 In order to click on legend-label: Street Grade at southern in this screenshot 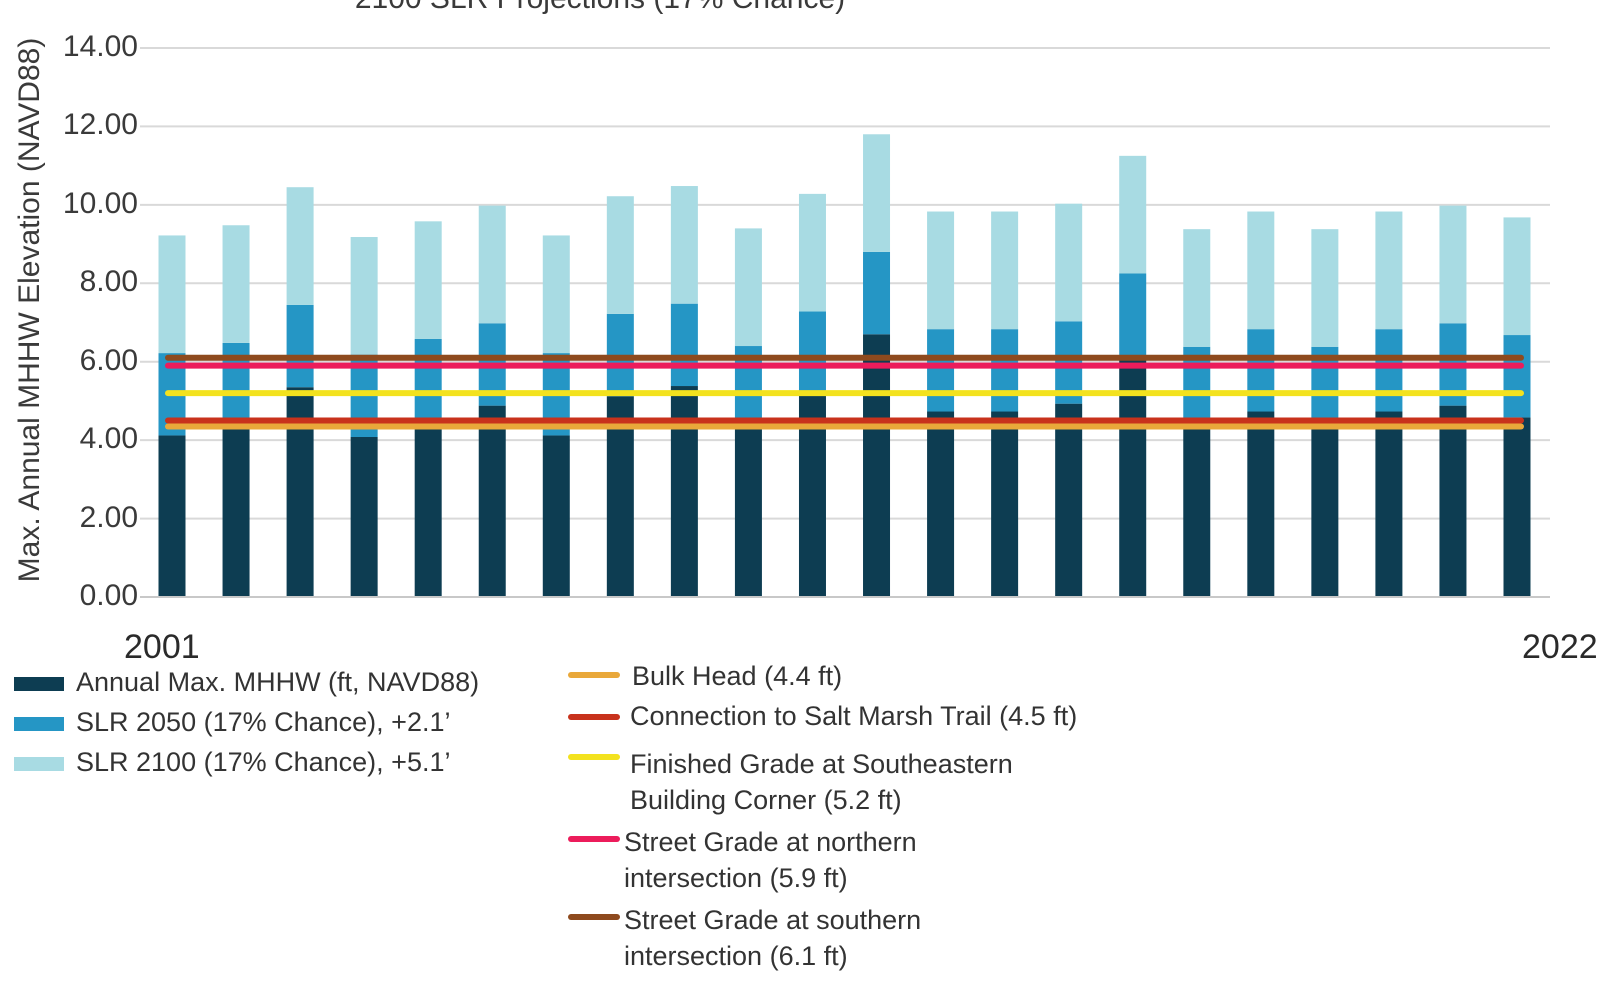, I will do `click(773, 920)`.